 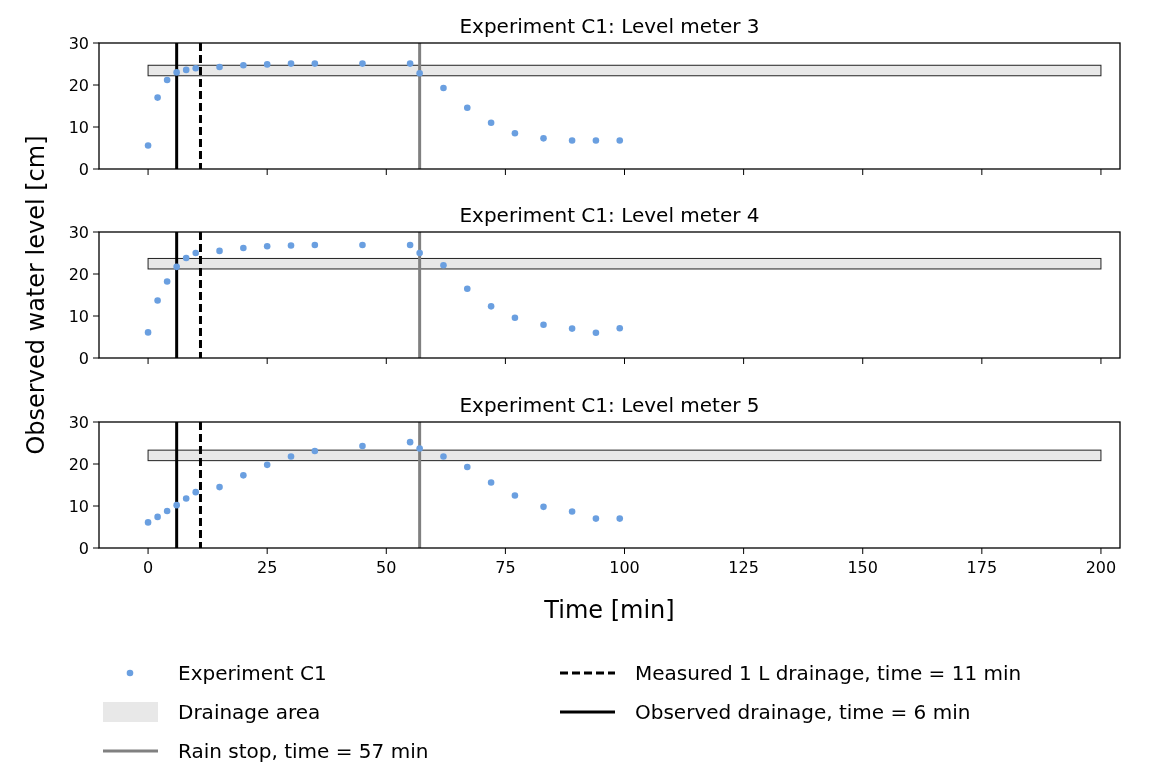 What do you see at coordinates (862, 567) in the screenshot?
I see `x-tick-label: 150` at bounding box center [862, 567].